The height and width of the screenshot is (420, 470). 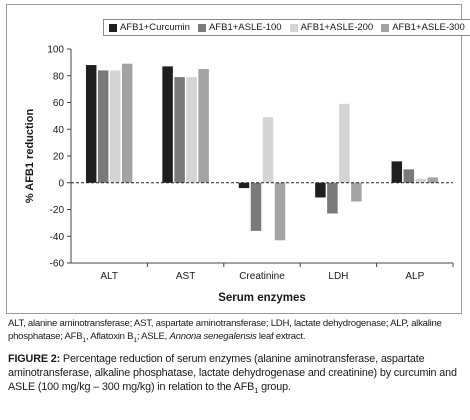 I want to click on y-tick-label: 20, so click(x=59, y=157).